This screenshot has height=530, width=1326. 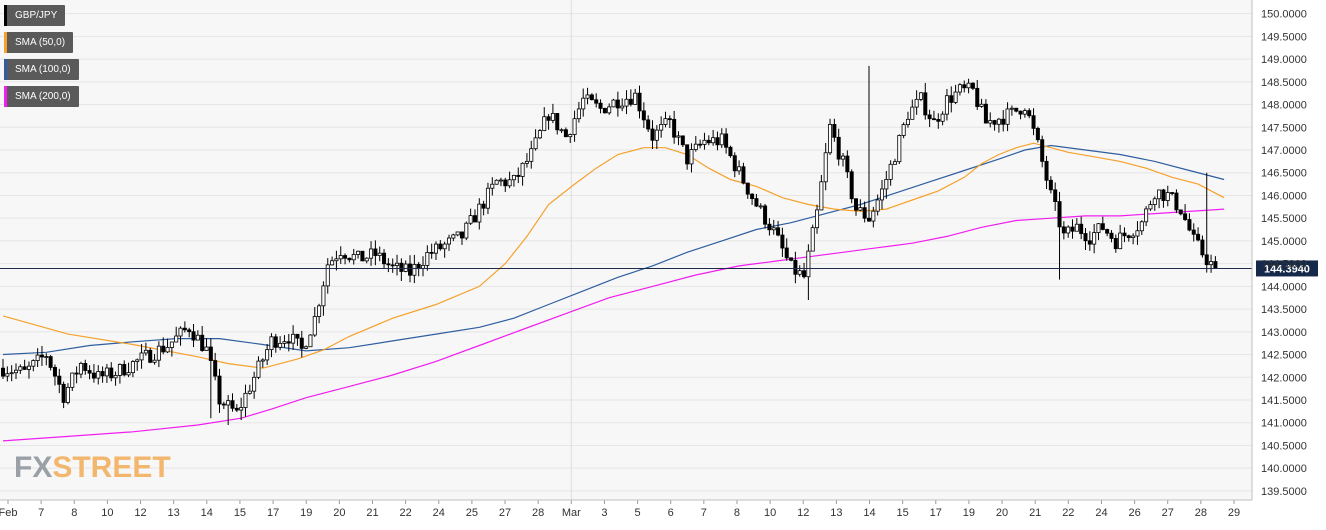 What do you see at coordinates (273, 513) in the screenshot?
I see `x-tick-label: 17` at bounding box center [273, 513].